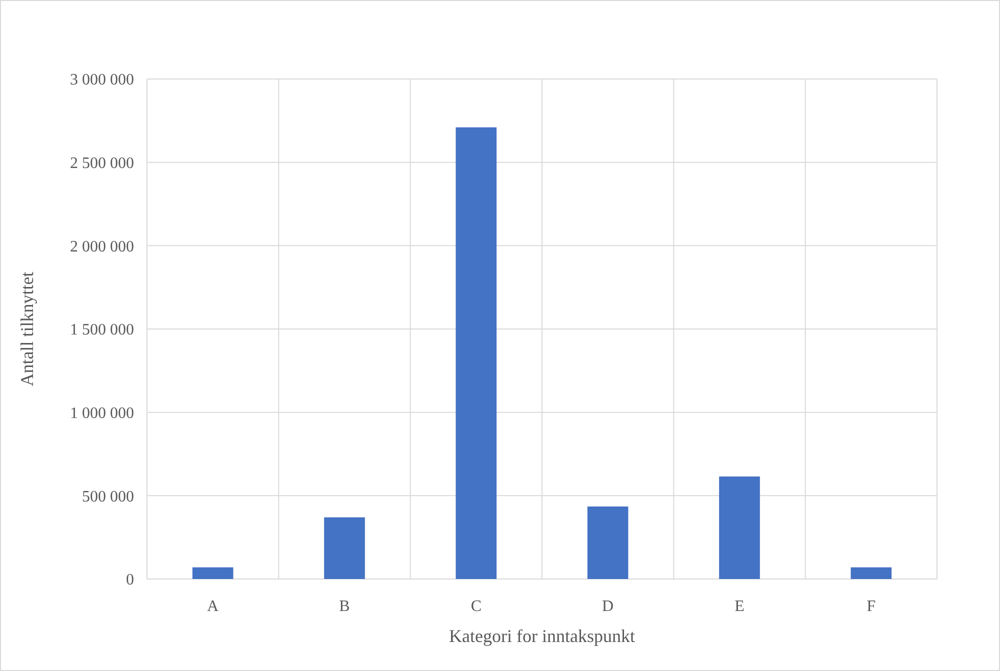 This screenshot has width=1000, height=671. I want to click on y-tick-label: 2 000 000, so click(102, 247).